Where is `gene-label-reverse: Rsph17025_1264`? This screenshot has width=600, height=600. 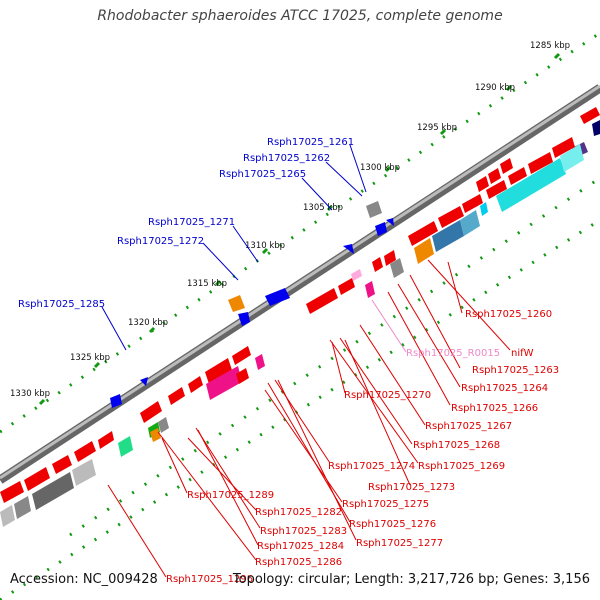 gene-label-reverse: Rsph17025_1264 is located at coordinates (504, 388).